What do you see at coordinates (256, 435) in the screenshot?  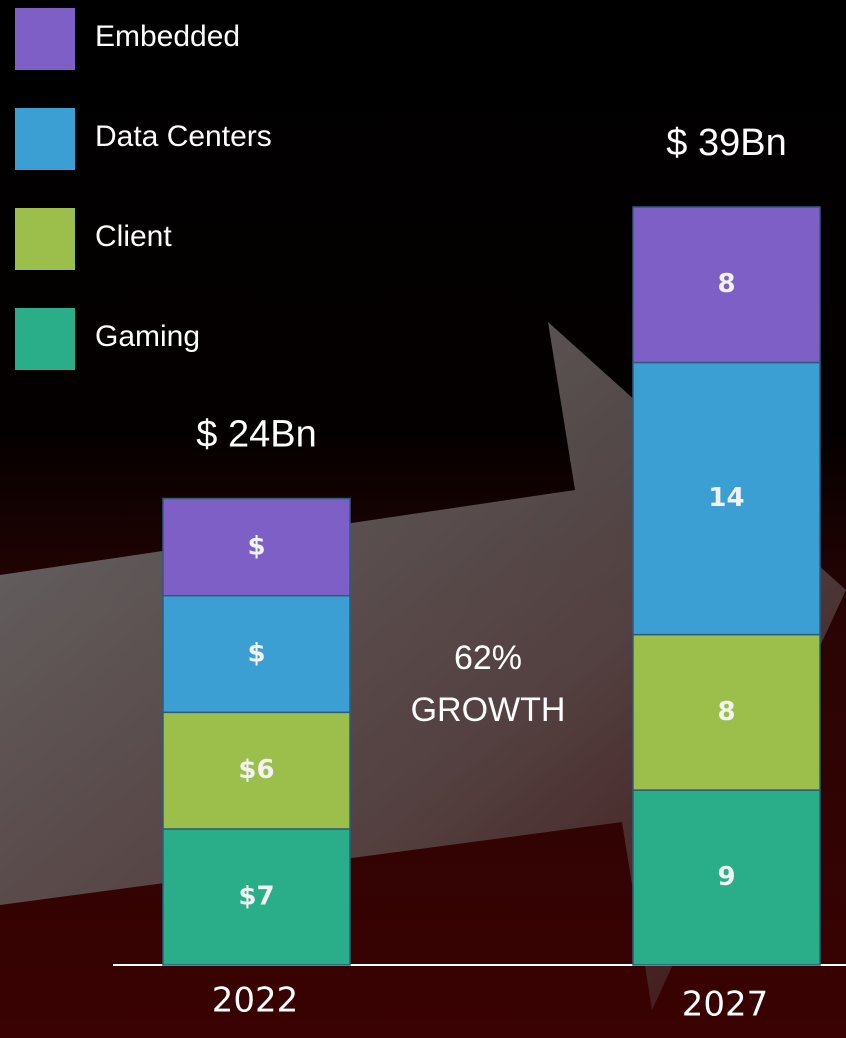 I see `total-label: $ 24Bn` at bounding box center [256, 435].